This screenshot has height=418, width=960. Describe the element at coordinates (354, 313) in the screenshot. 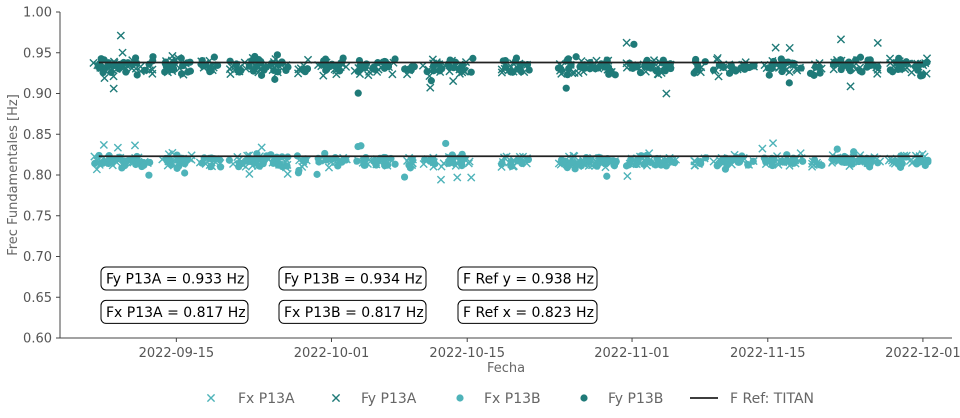

I see `annotation-text: Fx P13B = 0.817 Hz` at that location.